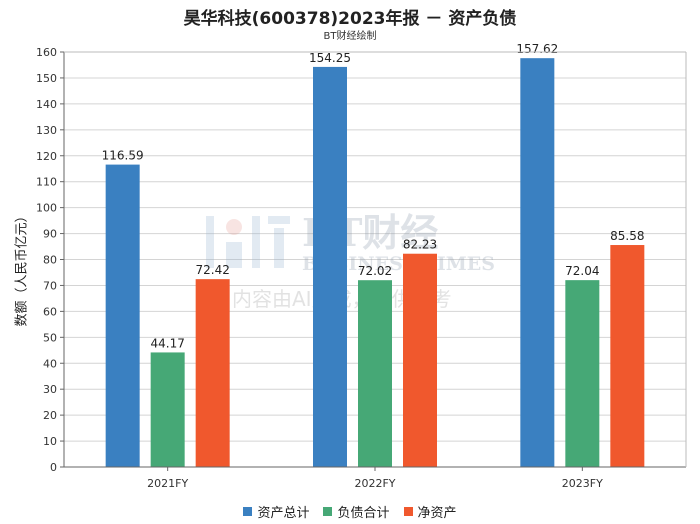 The image size is (700, 524). Describe the element at coordinates (46, 182) in the screenshot. I see `y-tick-label: 110` at that location.